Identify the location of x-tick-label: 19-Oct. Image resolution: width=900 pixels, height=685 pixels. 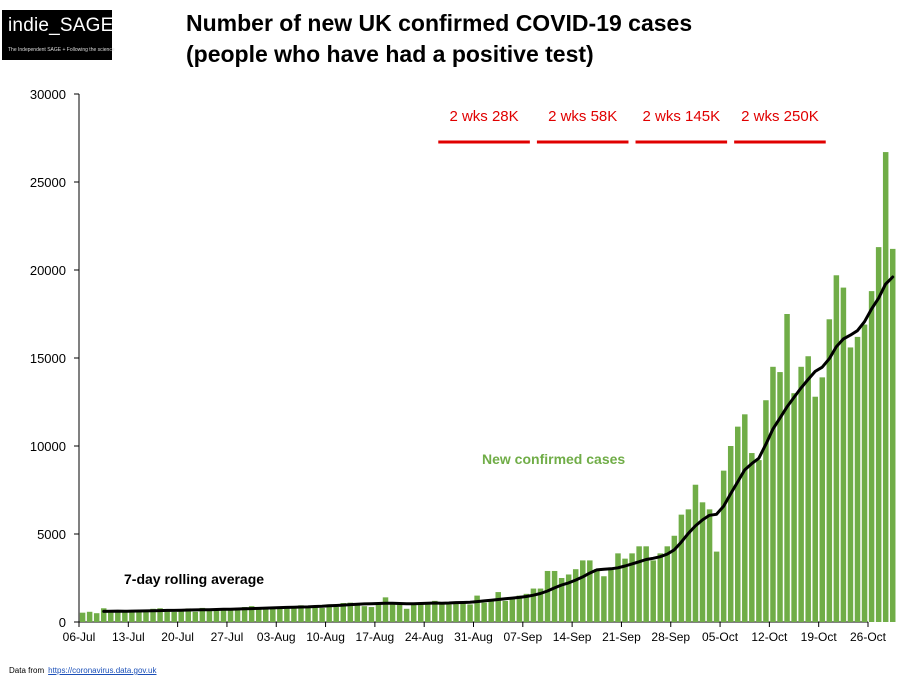
(819, 637).